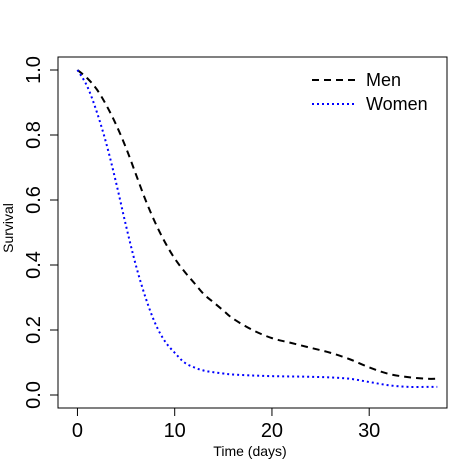 This screenshot has height=474, width=474. I want to click on y-tick-label: 0.2, so click(34, 330).